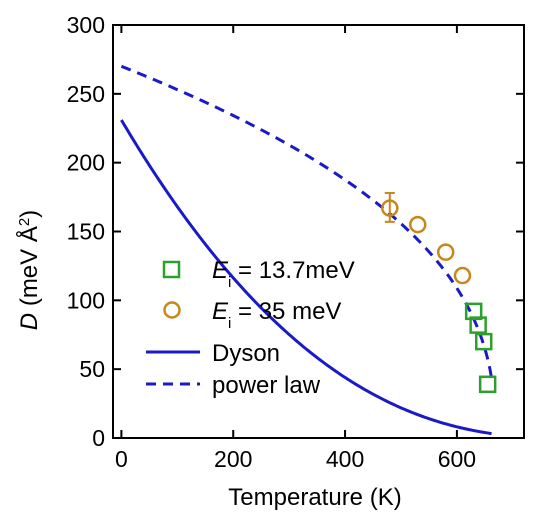 Image resolution: width=550 pixels, height=527 pixels. Describe the element at coordinates (29, 270) in the screenshot. I see `y-axis-label: D (meV Å2)` at that location.